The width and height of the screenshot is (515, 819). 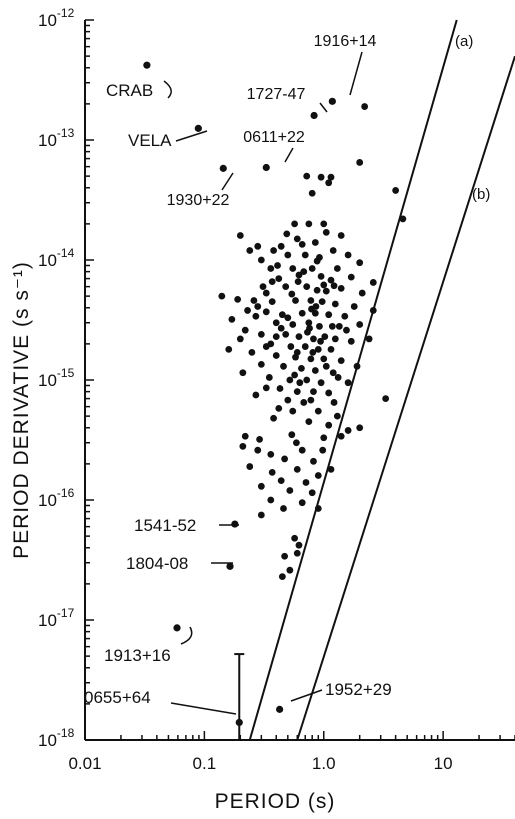 What do you see at coordinates (137, 655) in the screenshot?
I see `pulsar-label: 1913+16` at bounding box center [137, 655].